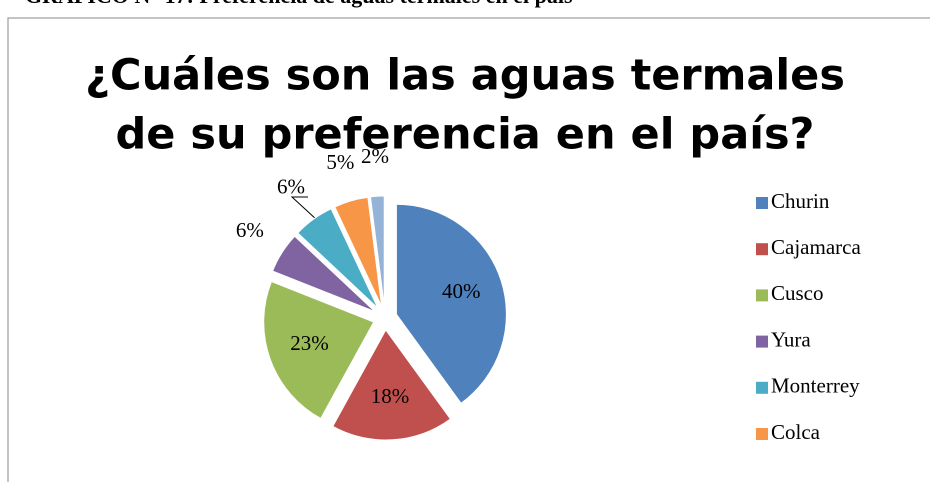  I want to click on data-label: 18%, so click(390, 396).